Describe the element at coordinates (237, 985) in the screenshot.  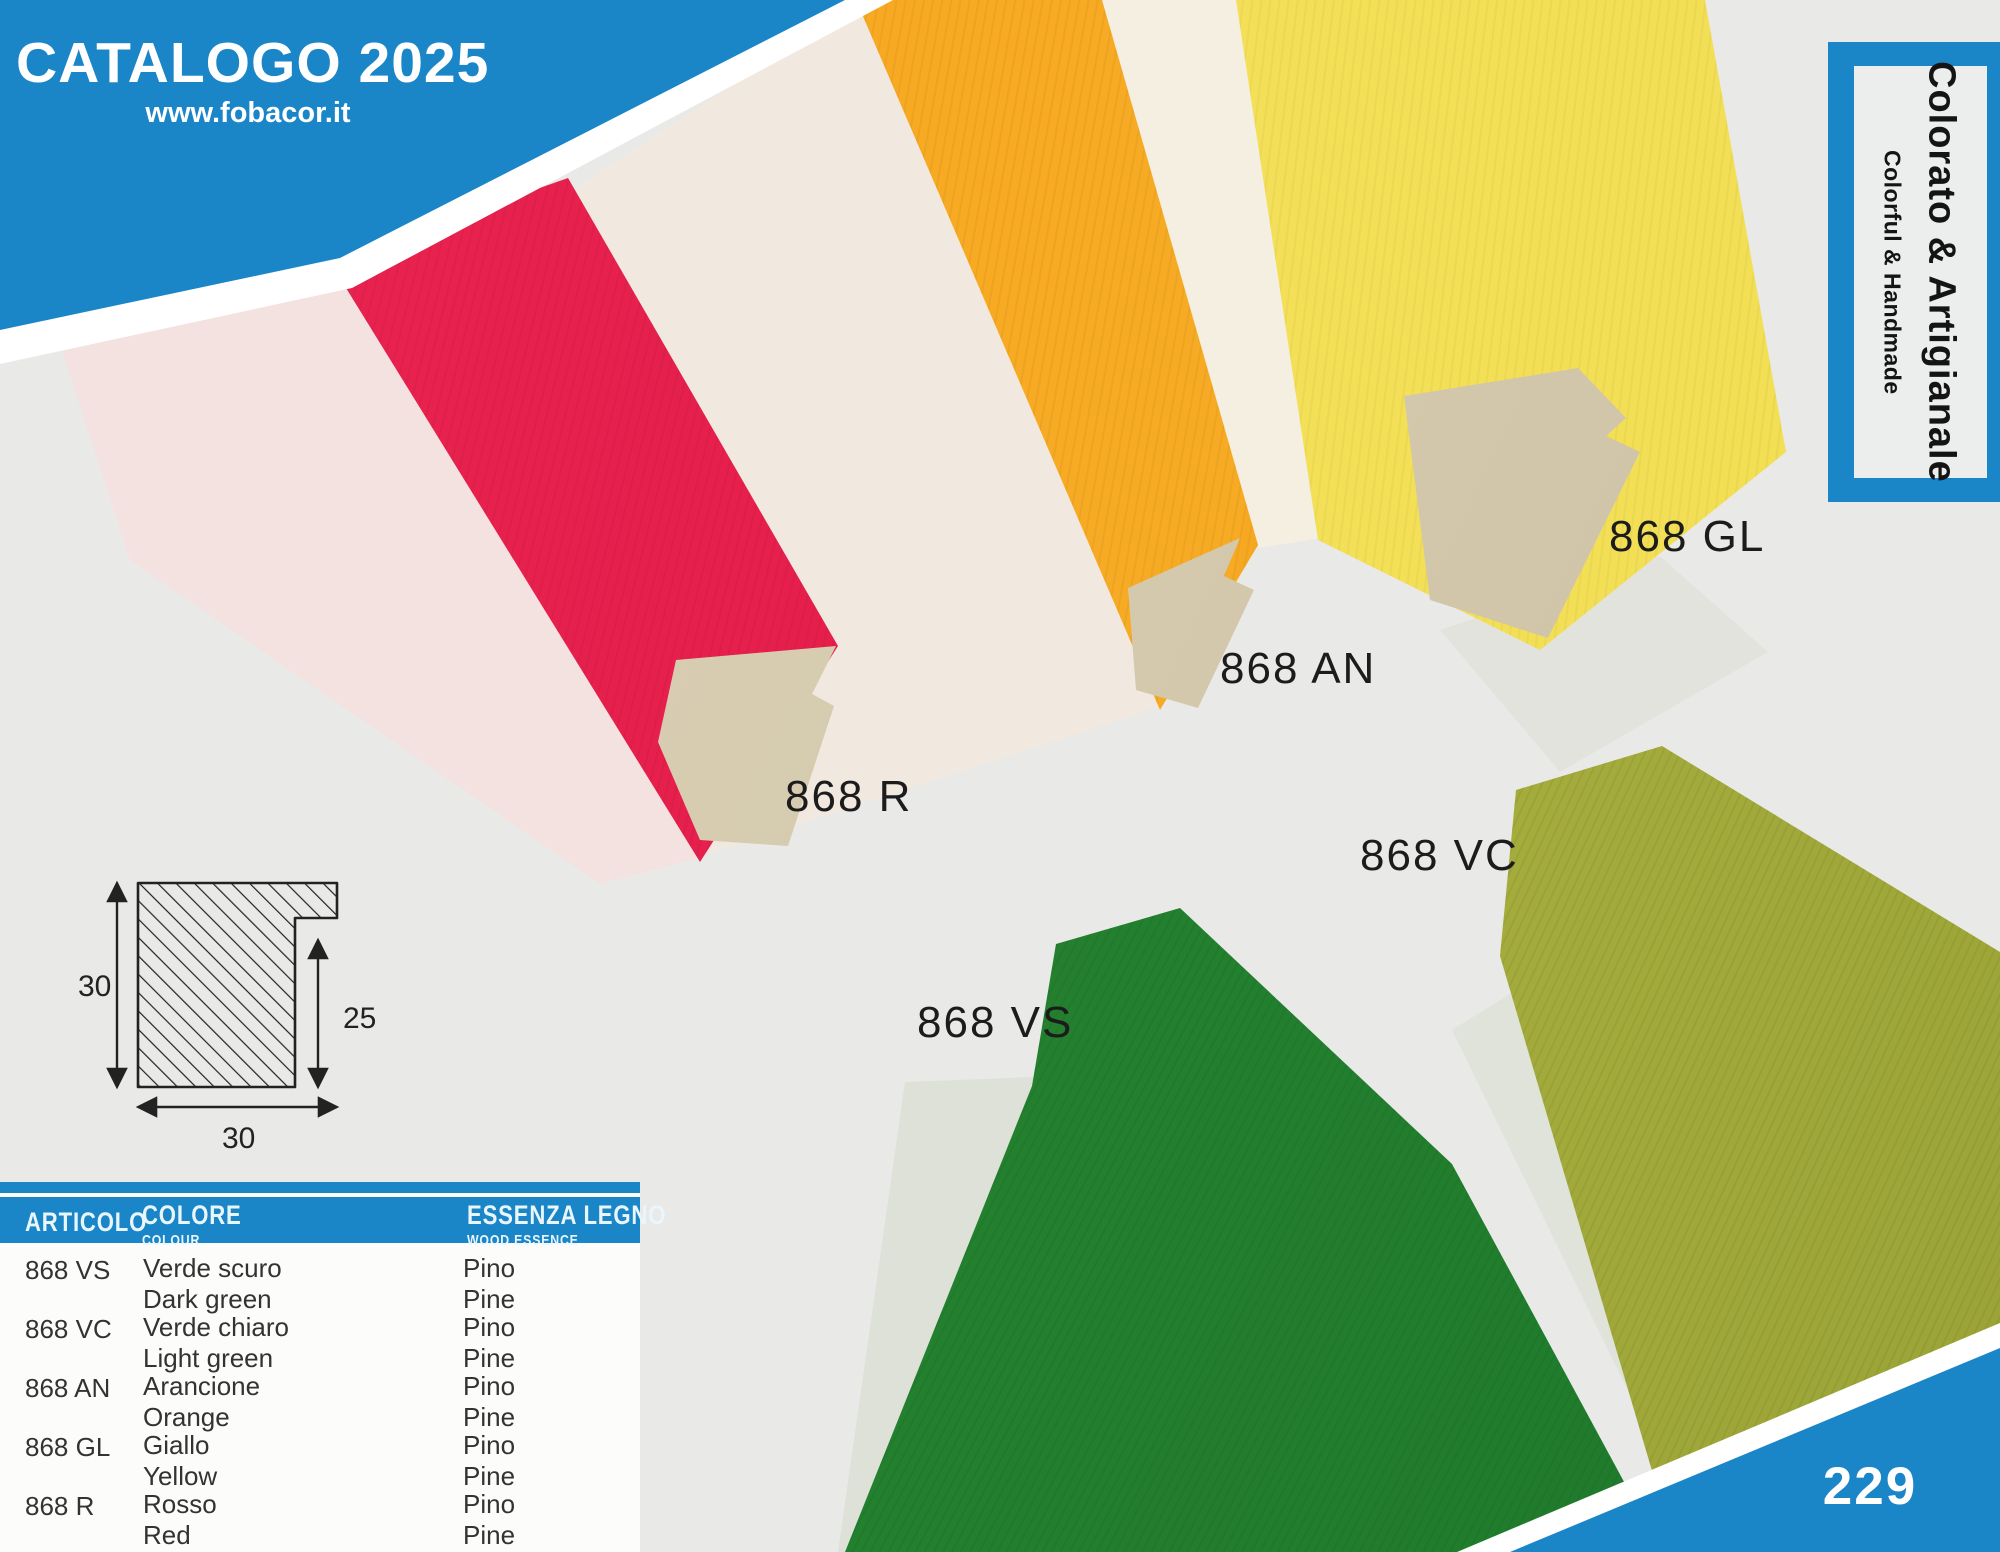
I see `profile-outline` at that location.